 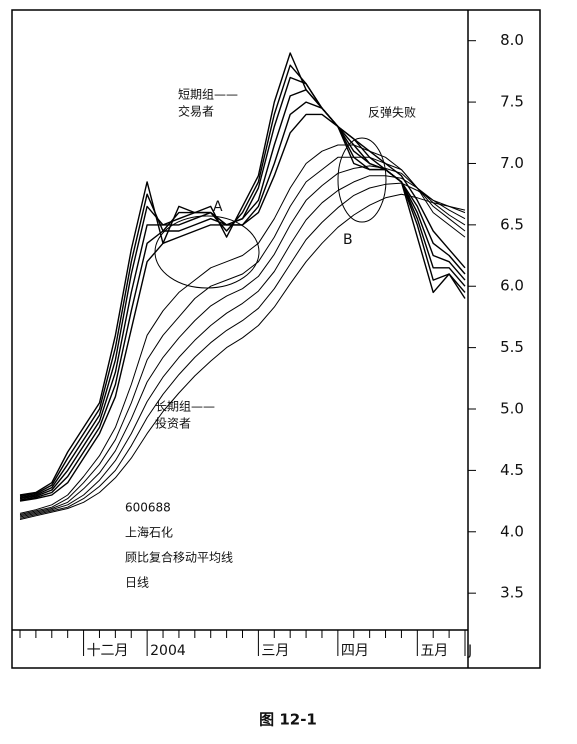 I want to click on annotation: 长期组——, so click(x=185, y=407).